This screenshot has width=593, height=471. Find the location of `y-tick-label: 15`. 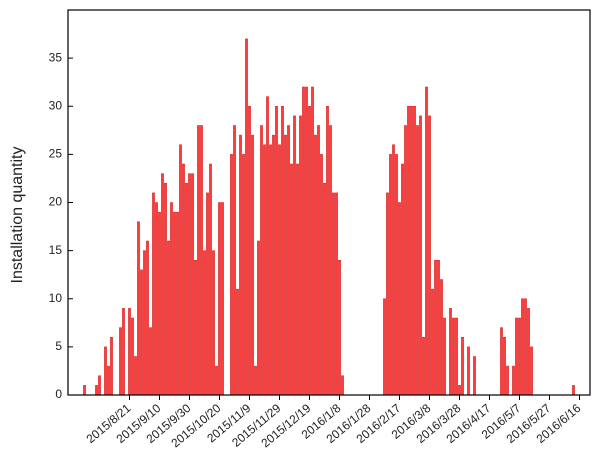

y-tick-label: 15 is located at coordinates (56, 250).